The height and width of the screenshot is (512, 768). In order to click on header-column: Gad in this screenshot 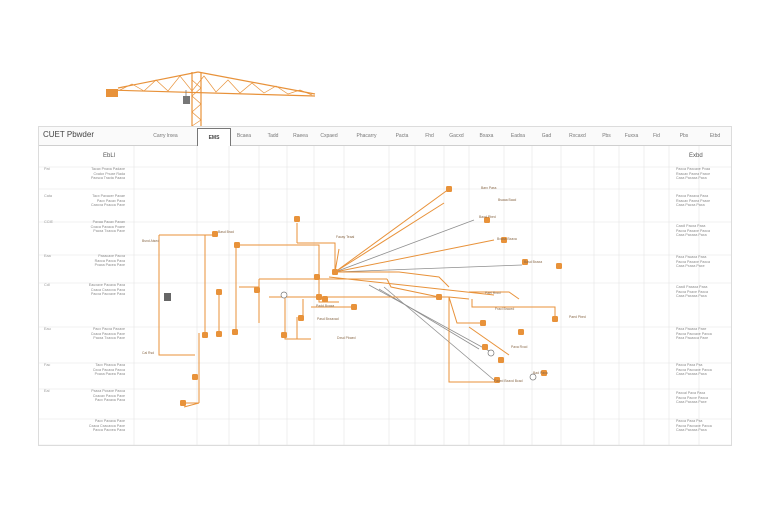, I will do `click(546, 136)`.